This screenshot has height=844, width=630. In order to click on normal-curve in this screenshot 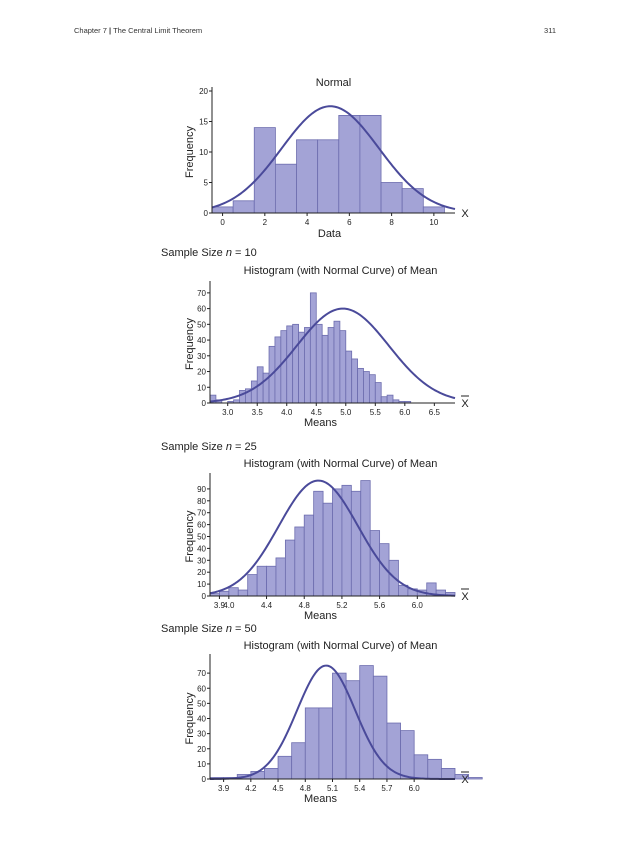, I will do `click(333, 157)`.